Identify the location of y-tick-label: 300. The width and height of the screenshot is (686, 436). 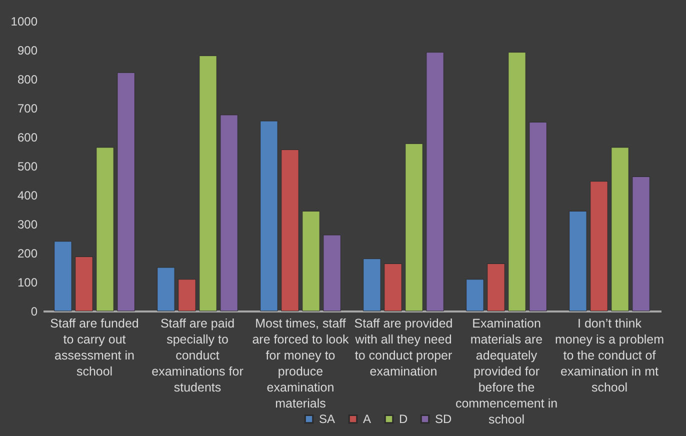
(27, 225).